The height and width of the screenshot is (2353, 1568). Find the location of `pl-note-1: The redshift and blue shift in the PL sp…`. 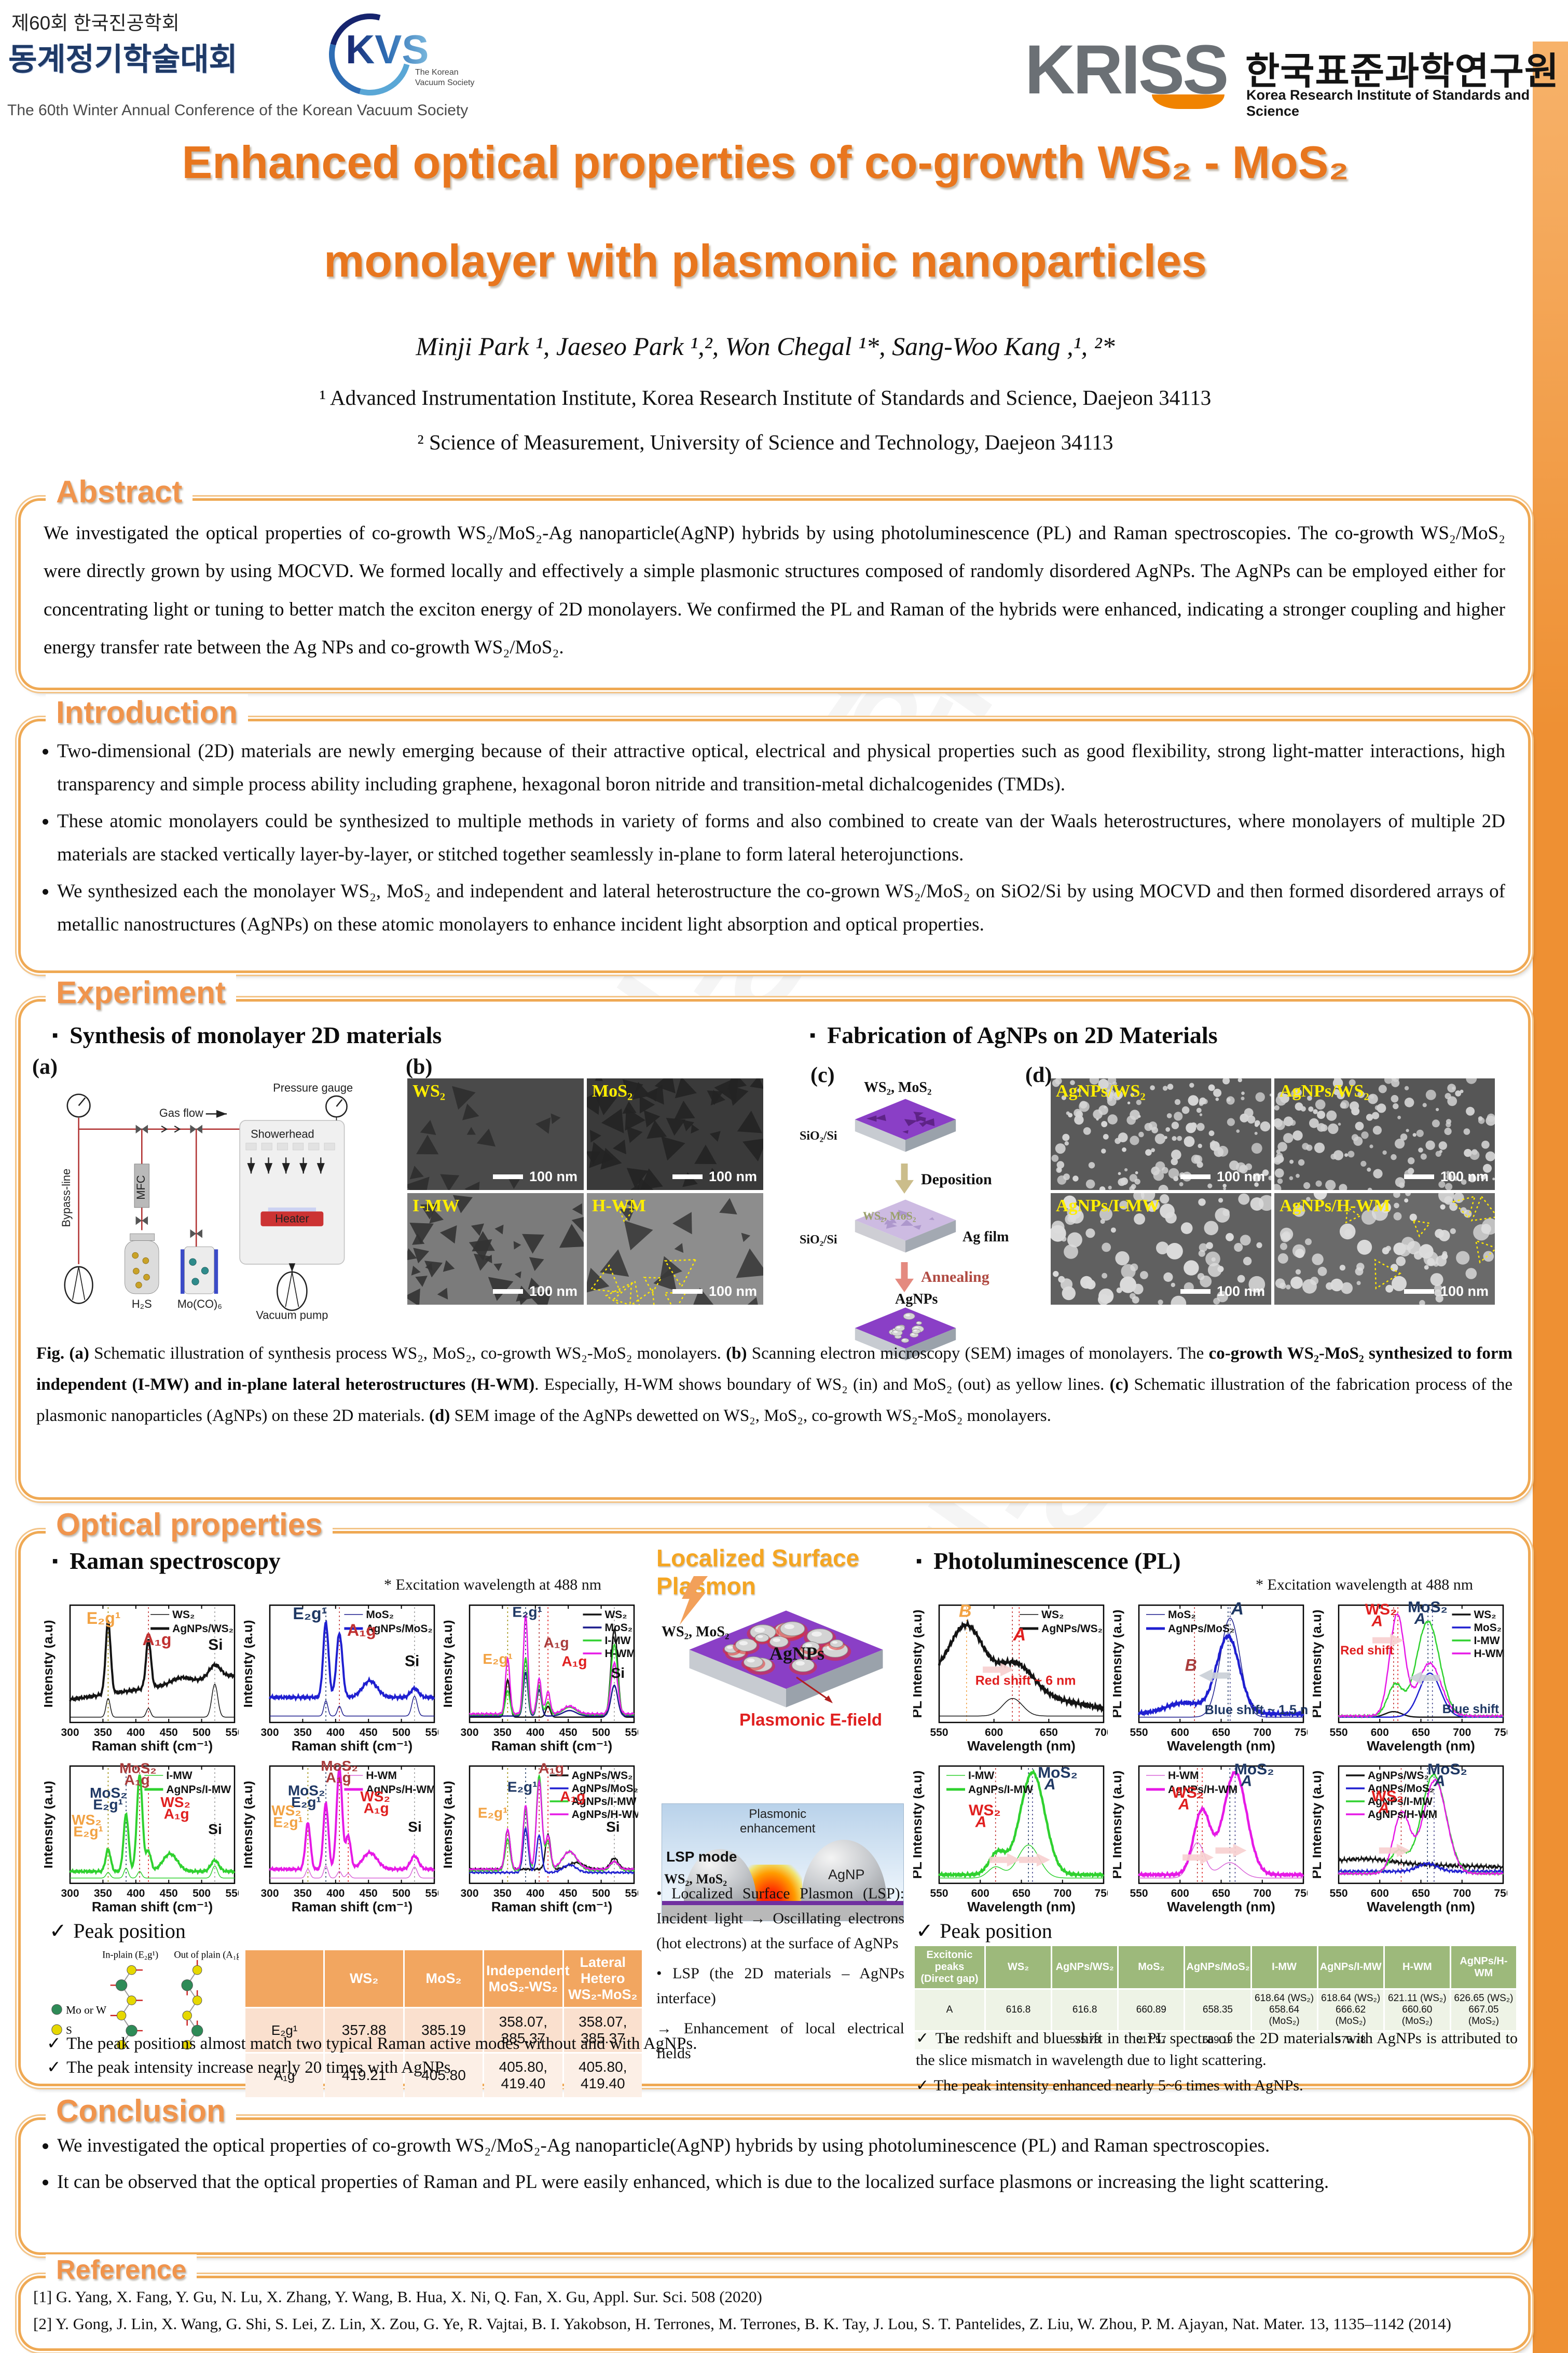

pl-note-1: The redshift and blue shift in the PL sp… is located at coordinates (1217, 2049).